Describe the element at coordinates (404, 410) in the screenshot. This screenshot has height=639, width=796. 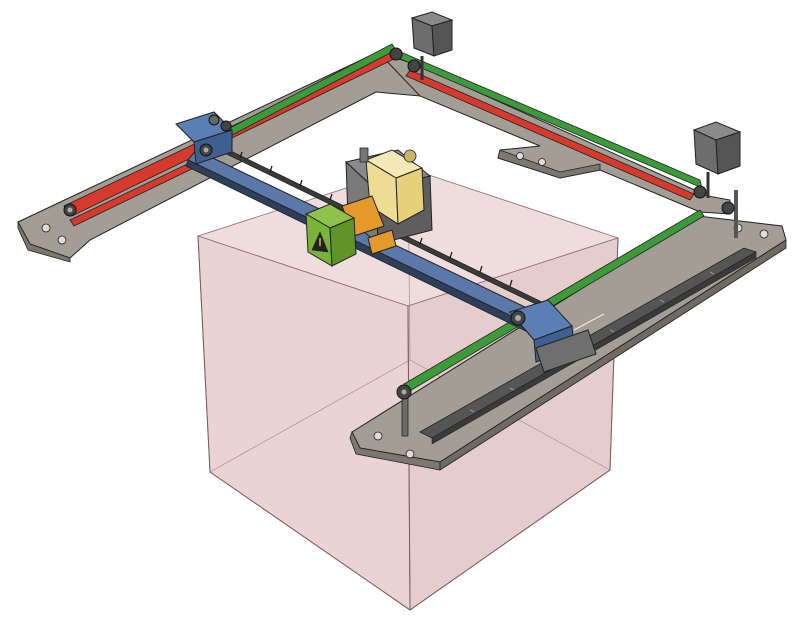
I see `front-idler-post` at that location.